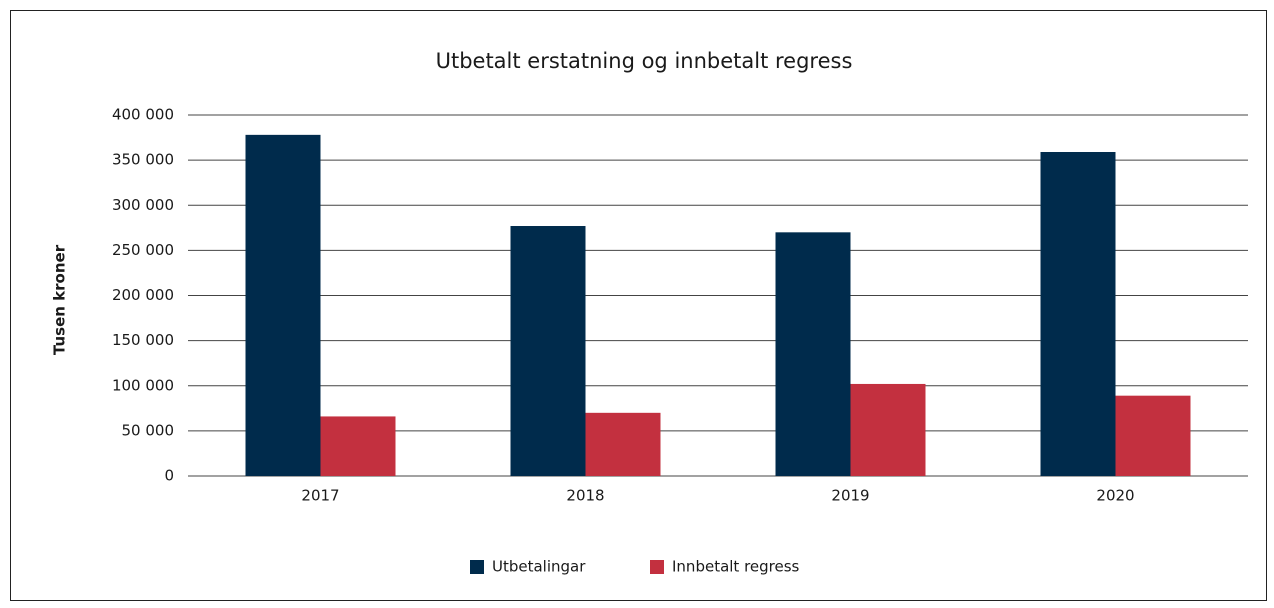  I want to click on x-tick-label: 2017, so click(320, 496).